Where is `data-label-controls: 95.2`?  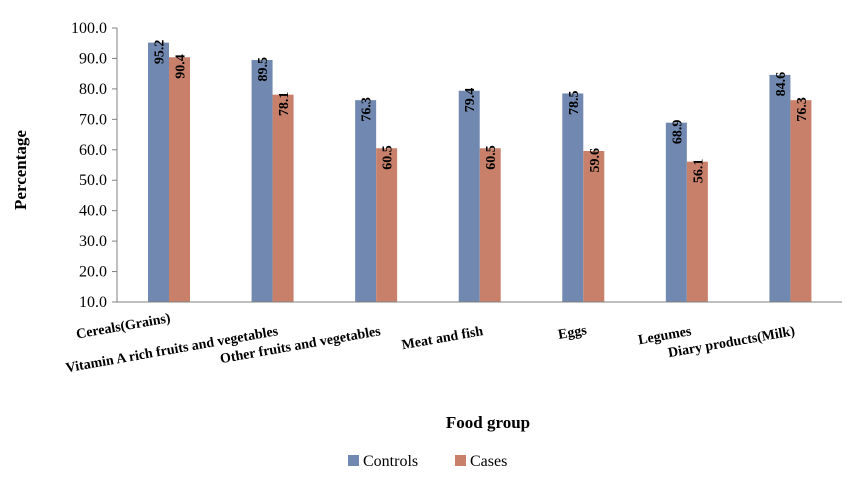 data-label-controls: 95.2 is located at coordinates (160, 52).